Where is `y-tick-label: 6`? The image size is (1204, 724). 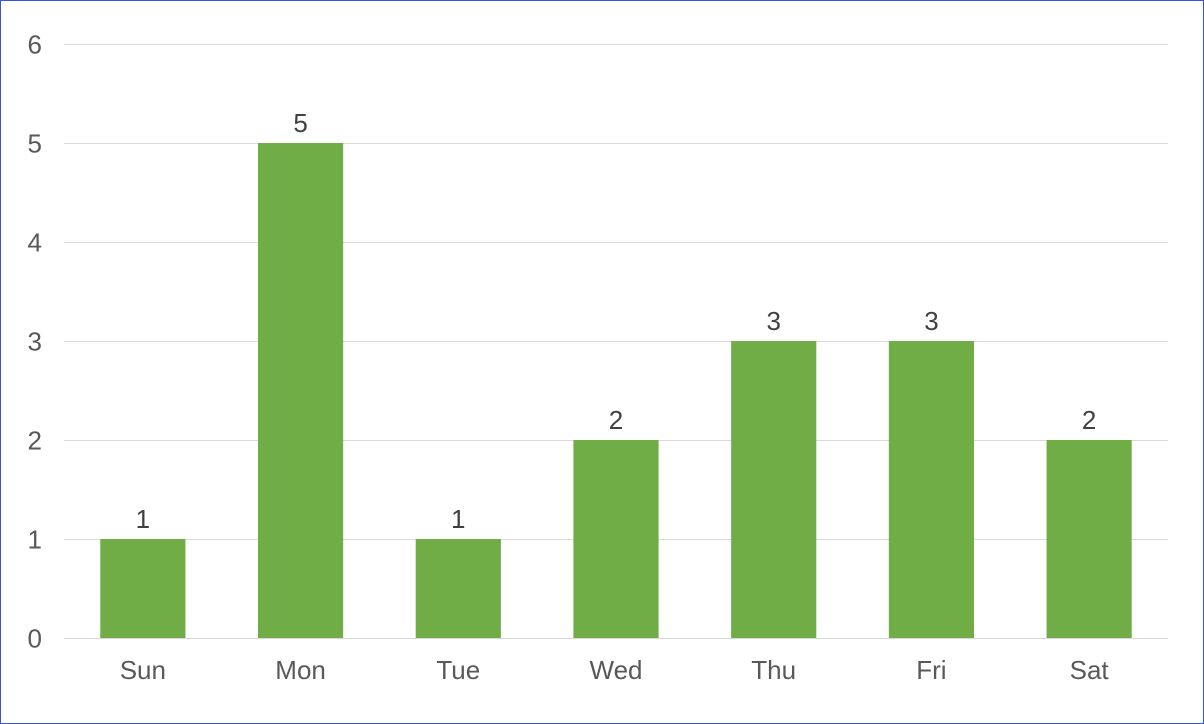 y-tick-label: 6 is located at coordinates (35, 45).